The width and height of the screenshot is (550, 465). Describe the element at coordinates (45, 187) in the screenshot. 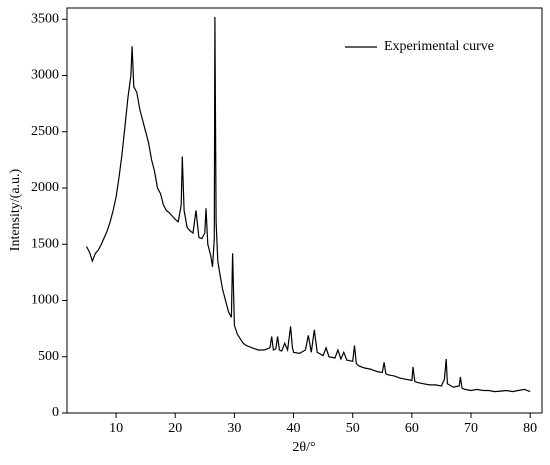

I see `y-tick-label: 2000` at that location.